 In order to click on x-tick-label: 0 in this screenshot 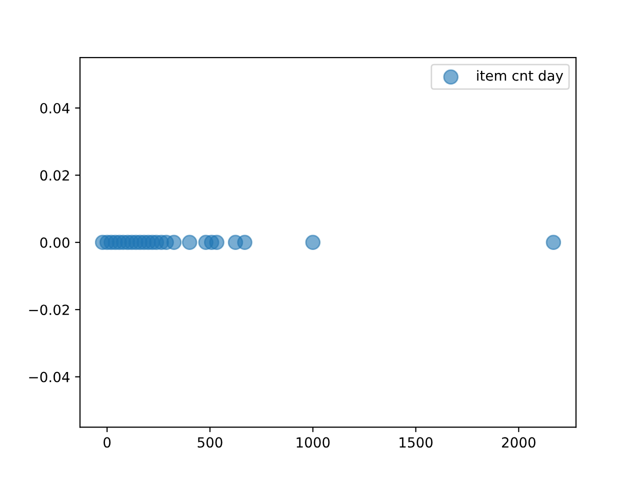, I will do `click(107, 442)`.